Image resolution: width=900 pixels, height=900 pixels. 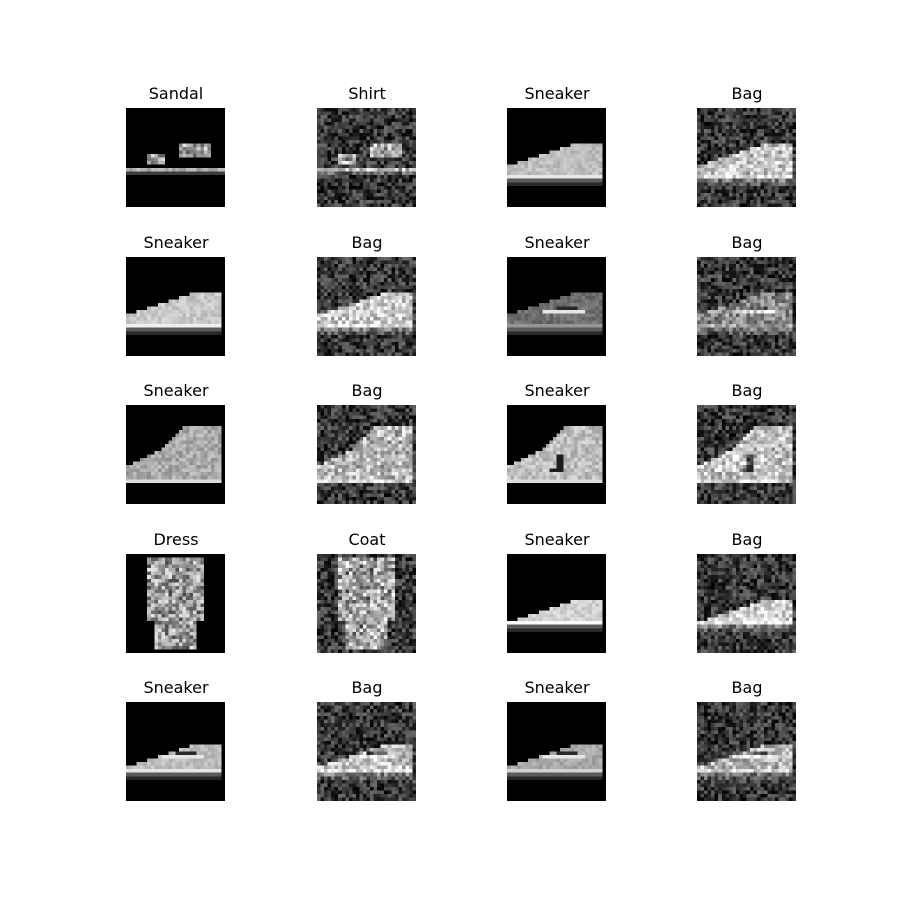 What do you see at coordinates (367, 539) in the screenshot?
I see `cell-title: Coat` at bounding box center [367, 539].